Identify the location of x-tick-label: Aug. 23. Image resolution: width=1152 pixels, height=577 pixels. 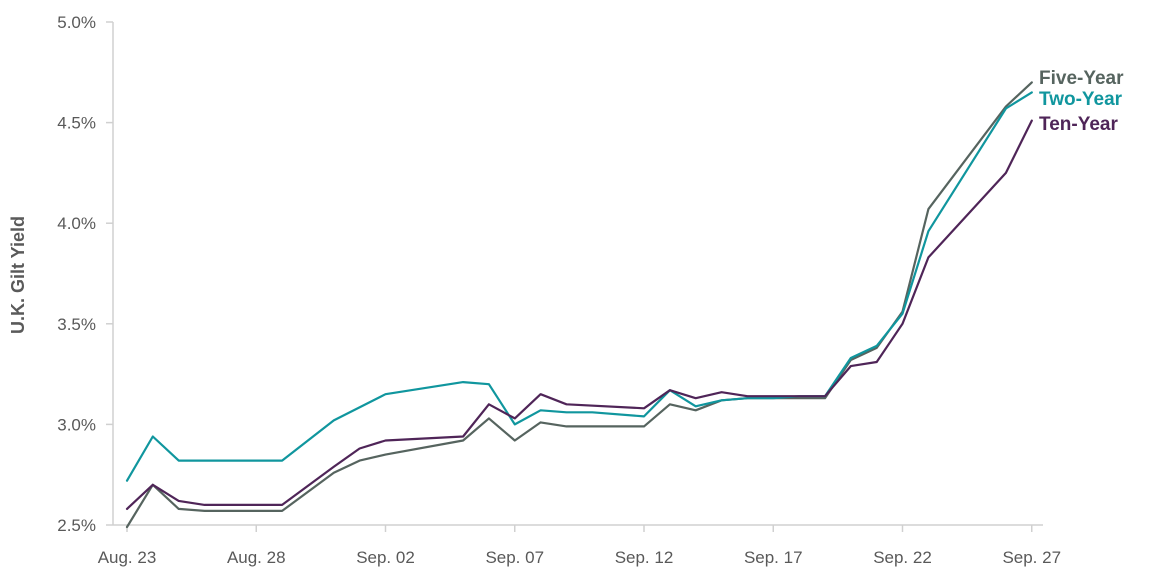
(127, 557).